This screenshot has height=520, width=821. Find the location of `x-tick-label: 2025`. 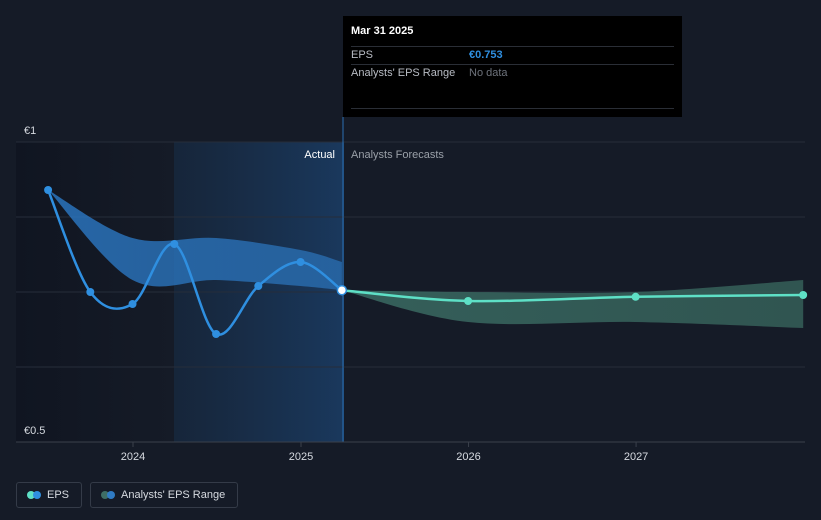

x-tick-label: 2025 is located at coordinates (301, 457).